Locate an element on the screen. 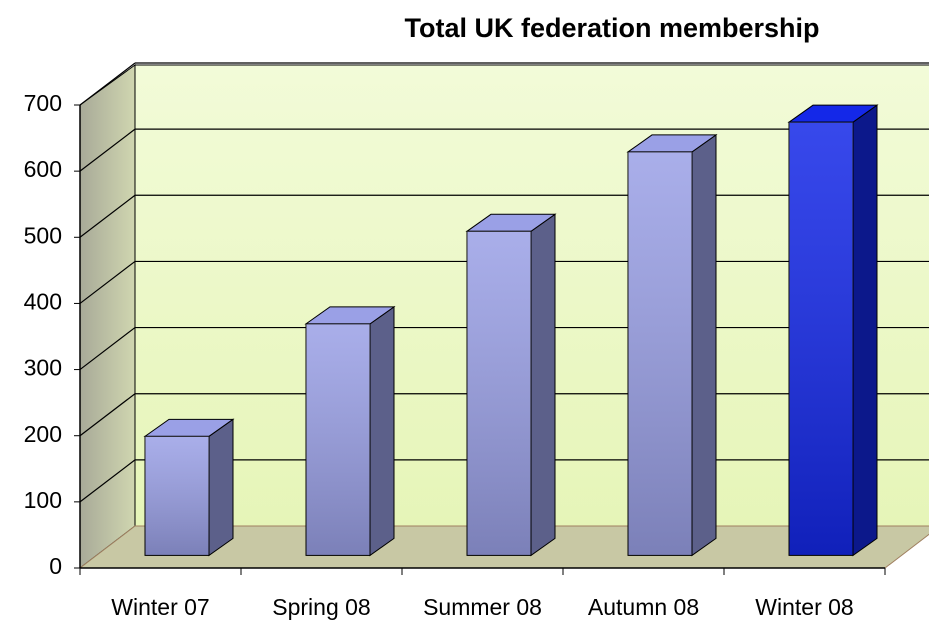 Image resolution: width=929 pixels, height=623 pixels. y-tick-label: 700 is located at coordinates (43, 103).